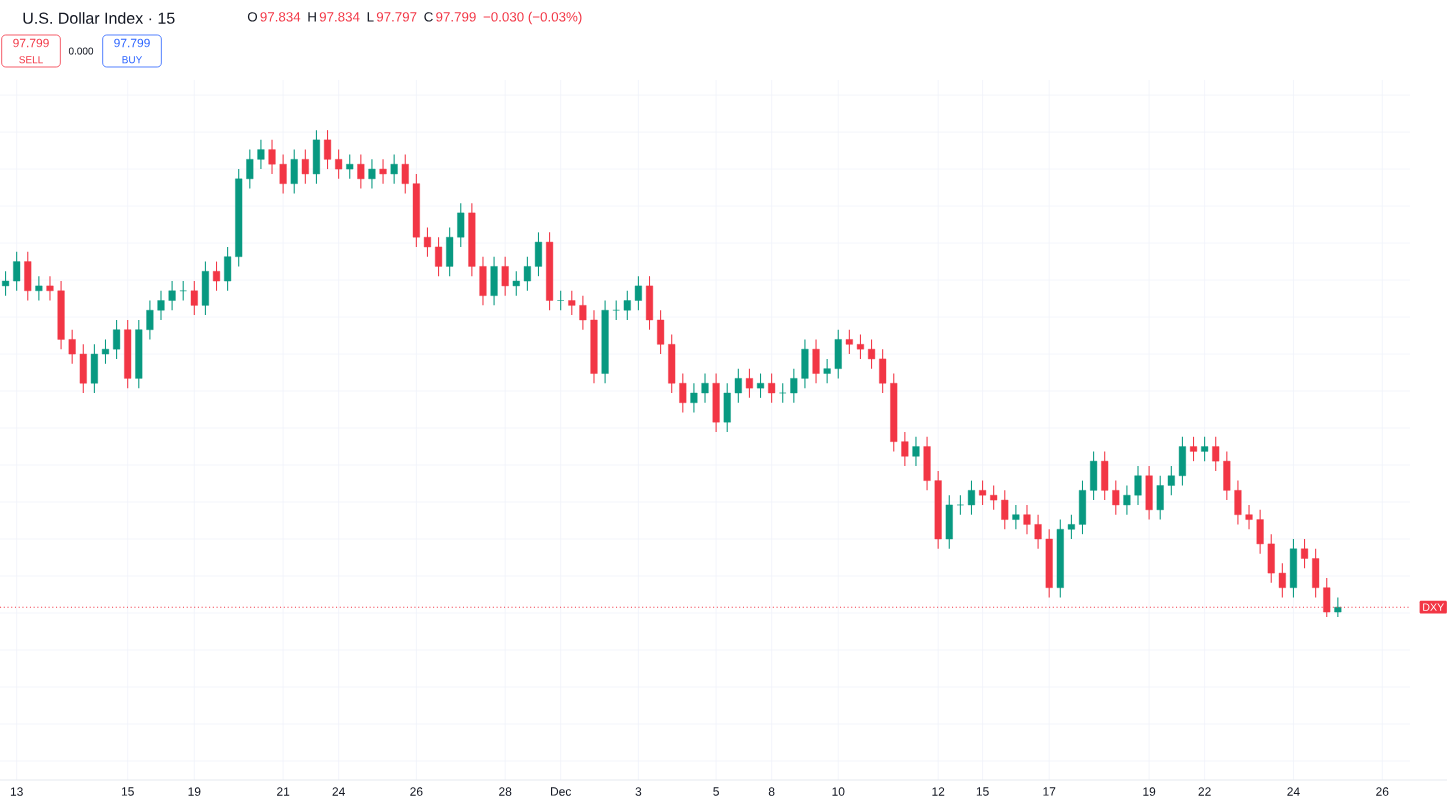  Describe the element at coordinates (31, 60) in the screenshot. I see `text: SELL` at that location.